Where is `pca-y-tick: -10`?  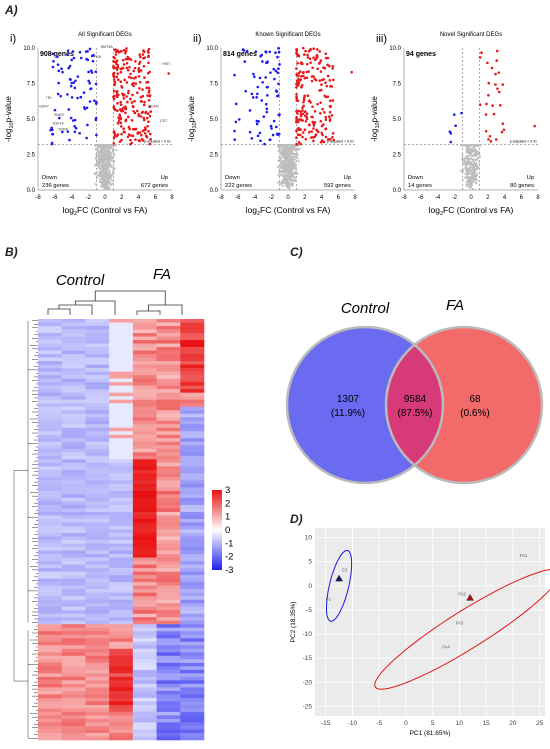
pca-y-tick: -10 is located at coordinates (308, 634).